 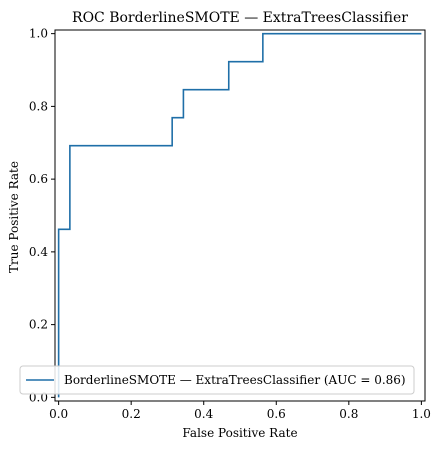 What do you see at coordinates (14, 217) in the screenshot?
I see `y-axis-label: True Positive Rate` at bounding box center [14, 217].